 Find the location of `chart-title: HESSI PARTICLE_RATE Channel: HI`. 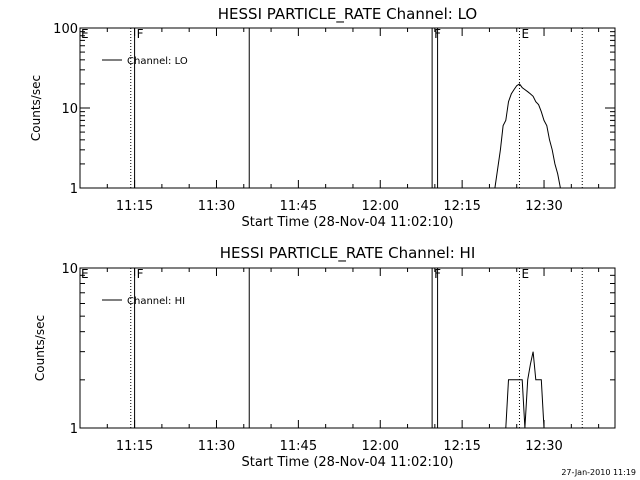

chart-title: HESSI PARTICLE_RATE Channel: HI is located at coordinates (348, 253).